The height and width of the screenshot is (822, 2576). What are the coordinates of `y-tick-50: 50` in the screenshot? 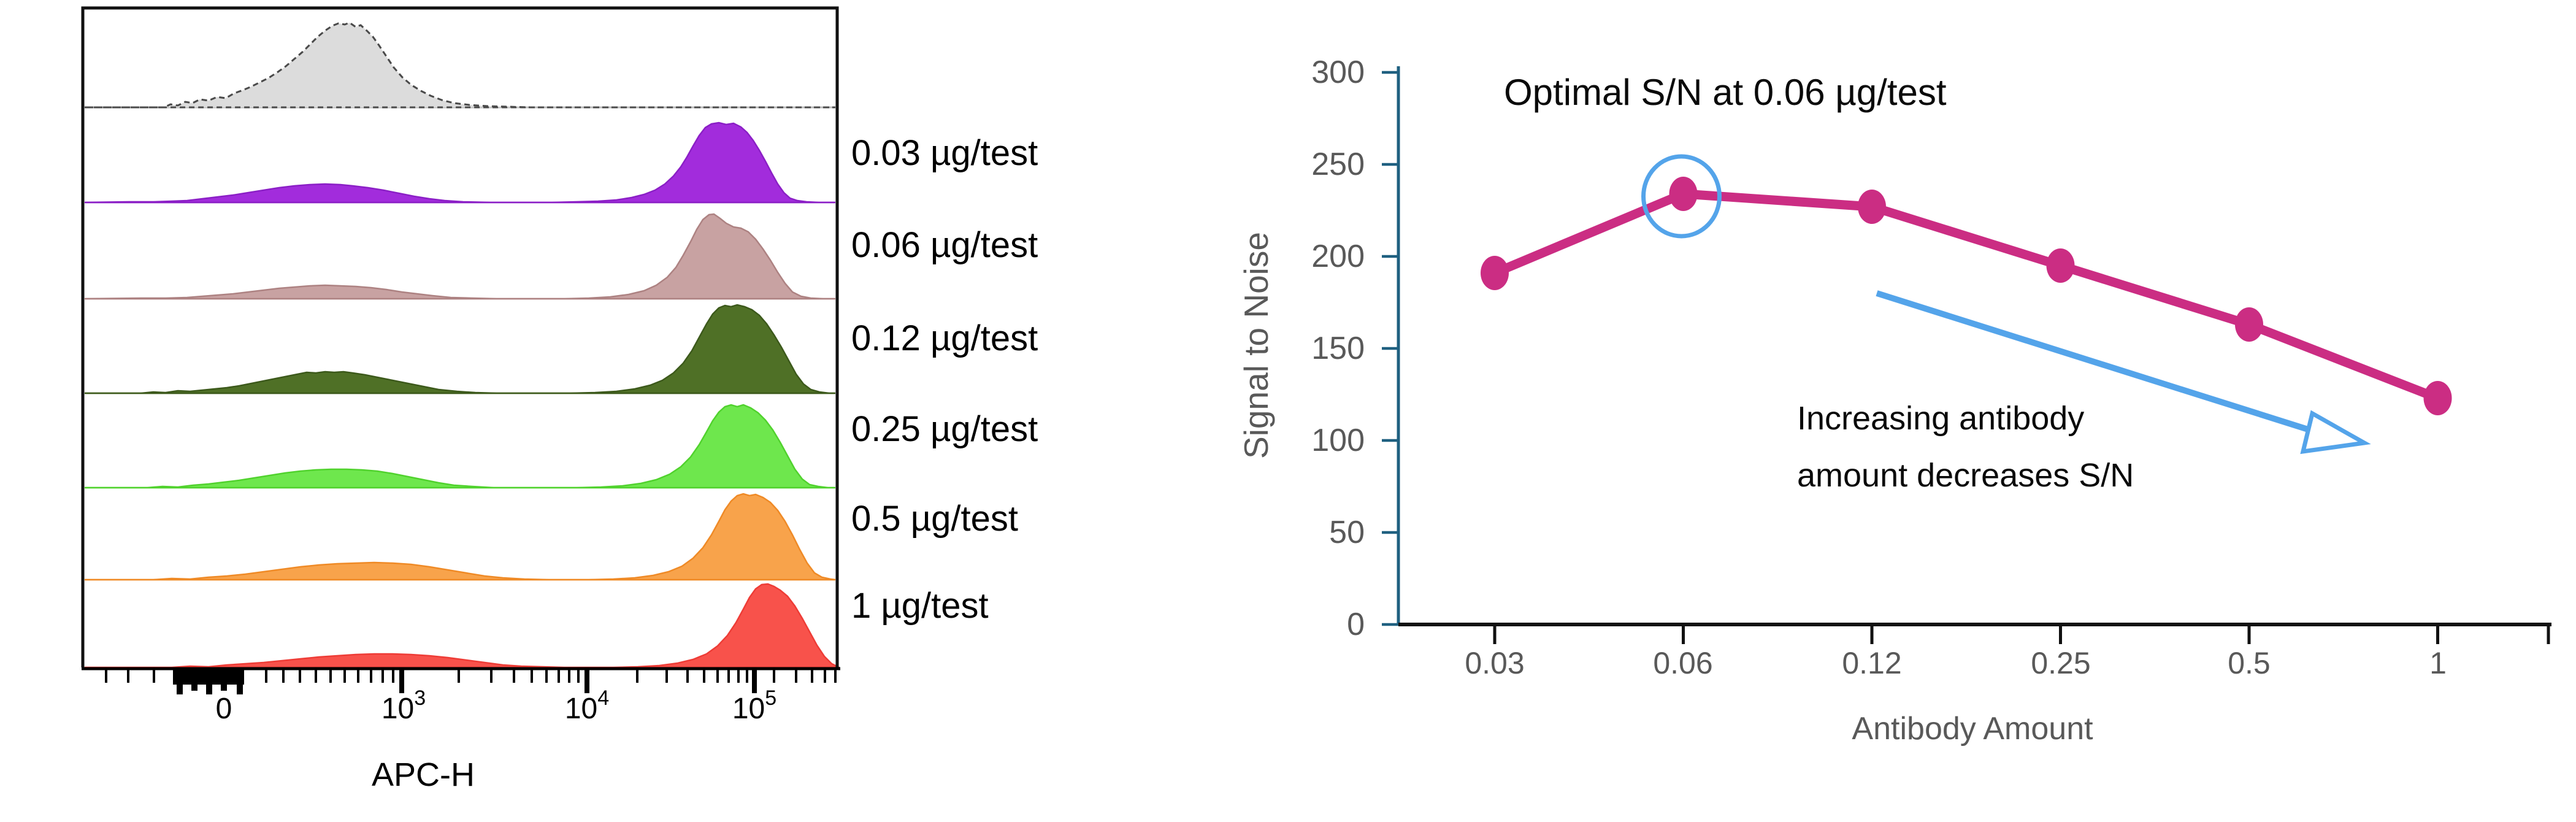 It's located at (1347, 532).